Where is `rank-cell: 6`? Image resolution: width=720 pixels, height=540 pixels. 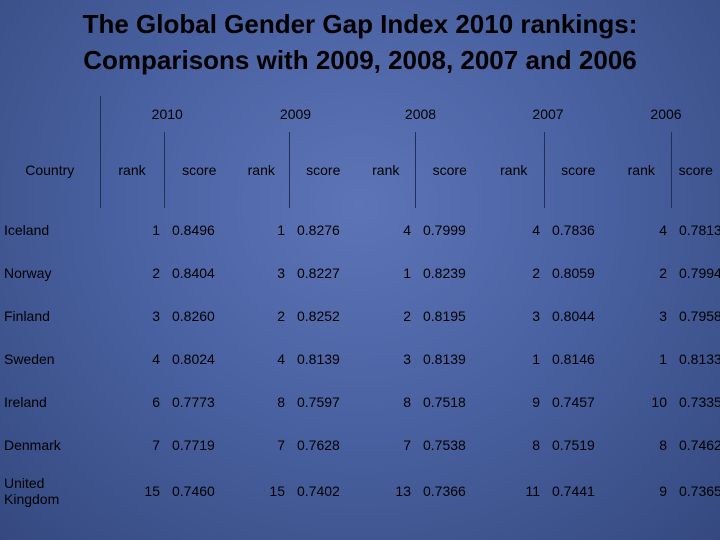 rank-cell: 6 is located at coordinates (156, 401).